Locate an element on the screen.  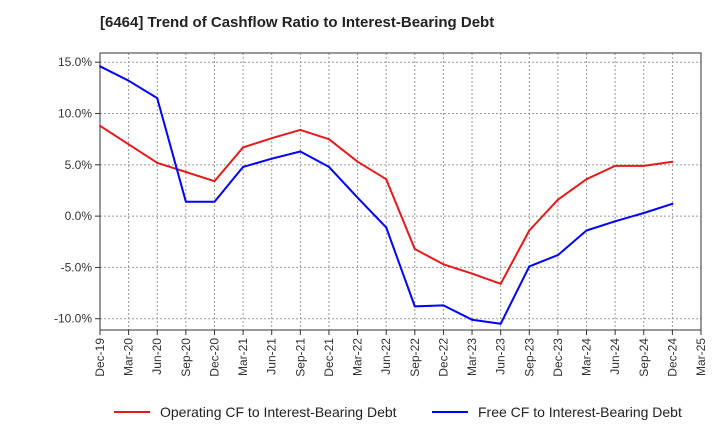
y-tick-label: -5.0% is located at coordinates (77, 267).